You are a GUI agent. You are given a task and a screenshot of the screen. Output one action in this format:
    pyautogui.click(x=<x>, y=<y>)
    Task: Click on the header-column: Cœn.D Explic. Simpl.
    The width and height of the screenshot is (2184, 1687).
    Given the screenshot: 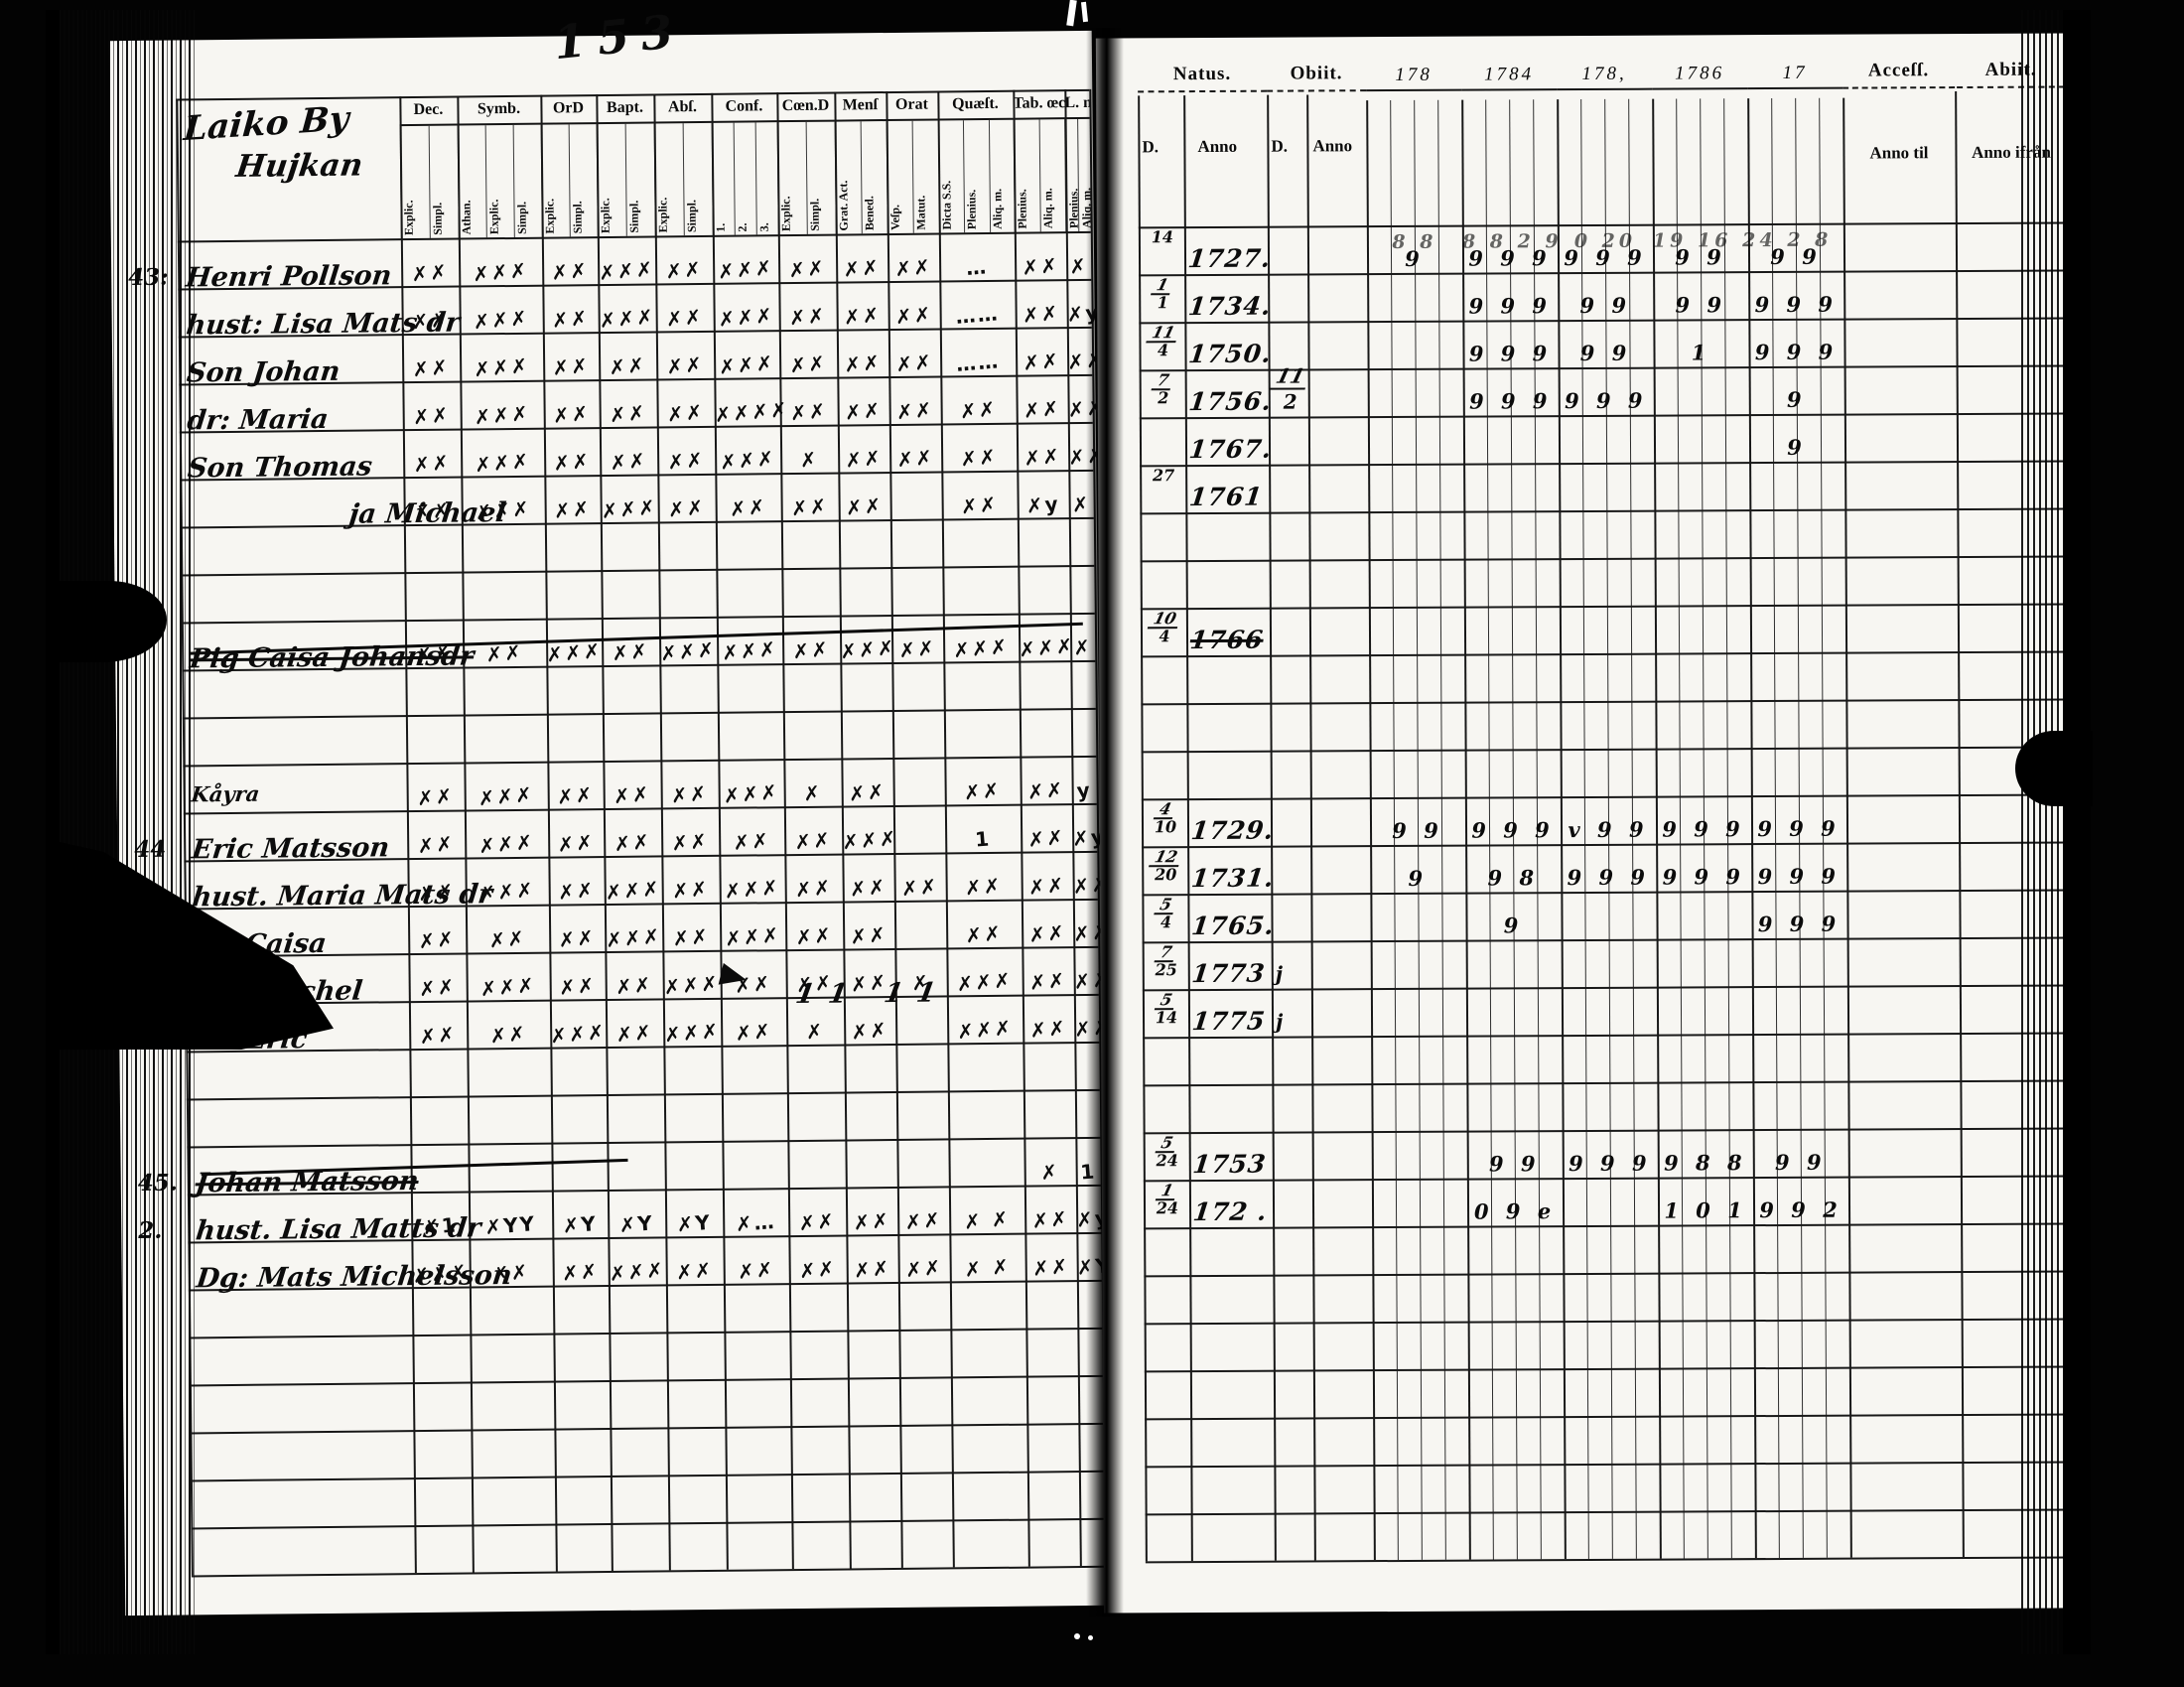 What is the action you would take?
    pyautogui.click(x=806, y=163)
    